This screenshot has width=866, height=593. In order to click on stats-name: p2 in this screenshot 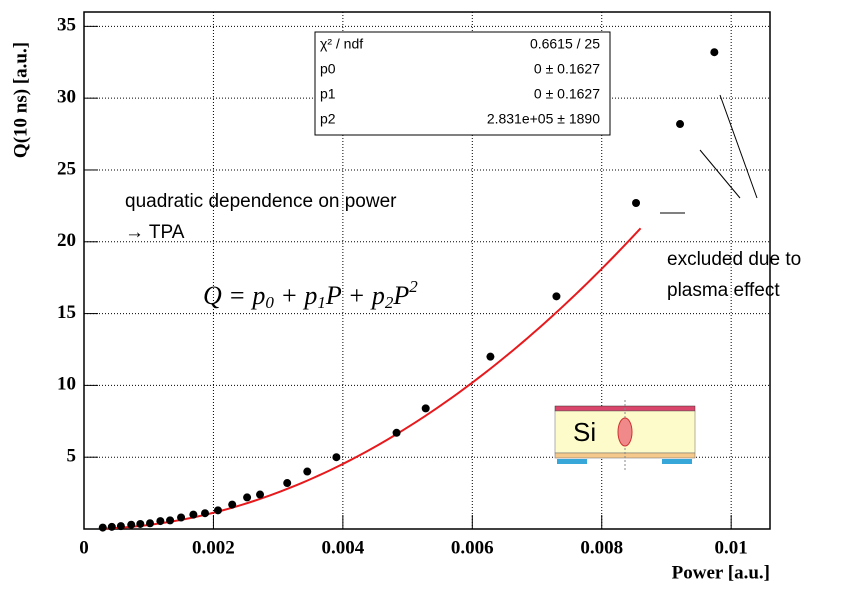, I will do `click(328, 119)`.